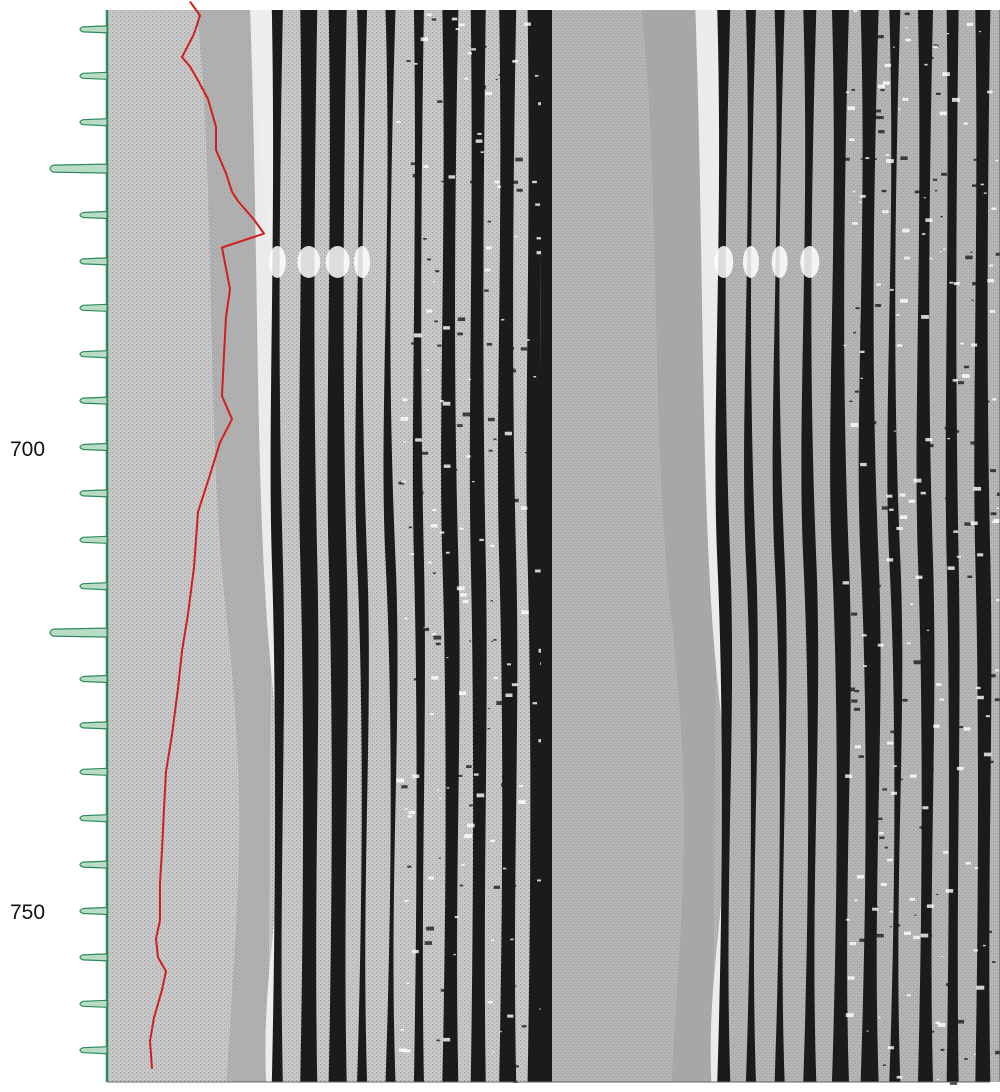  Describe the element at coordinates (267, 546) in the screenshot. I see `track-light-zone` at that location.